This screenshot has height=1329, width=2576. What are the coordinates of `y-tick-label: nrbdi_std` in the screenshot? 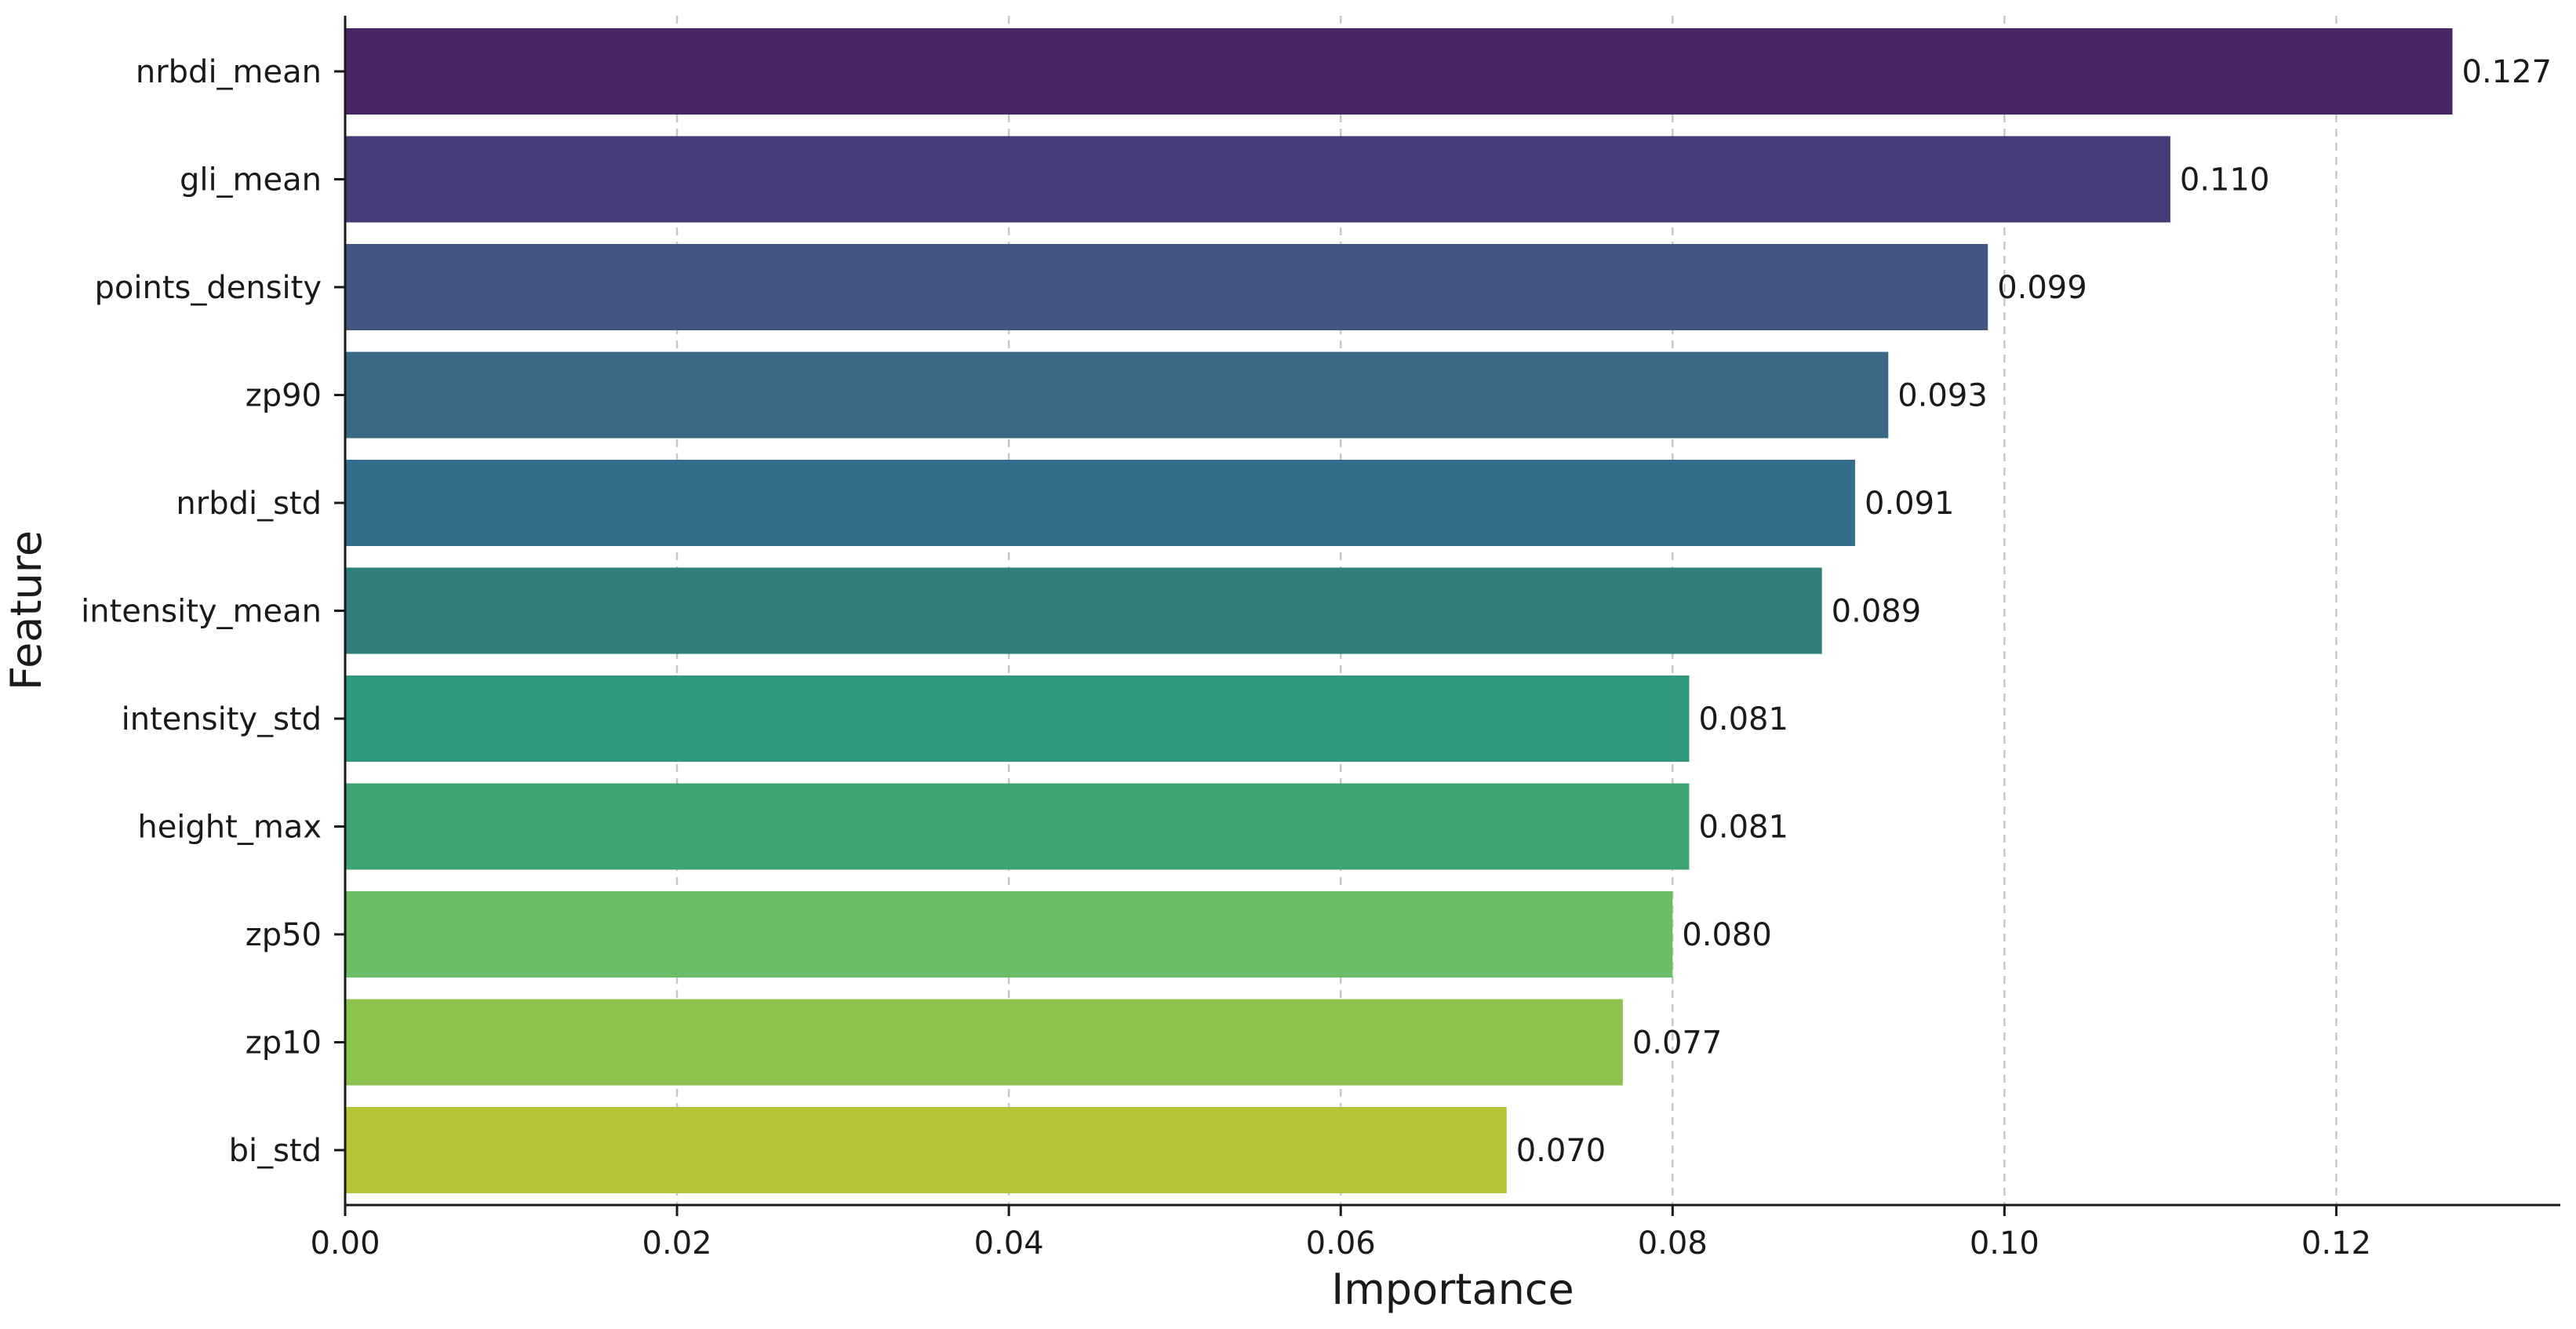 It's located at (249, 504).